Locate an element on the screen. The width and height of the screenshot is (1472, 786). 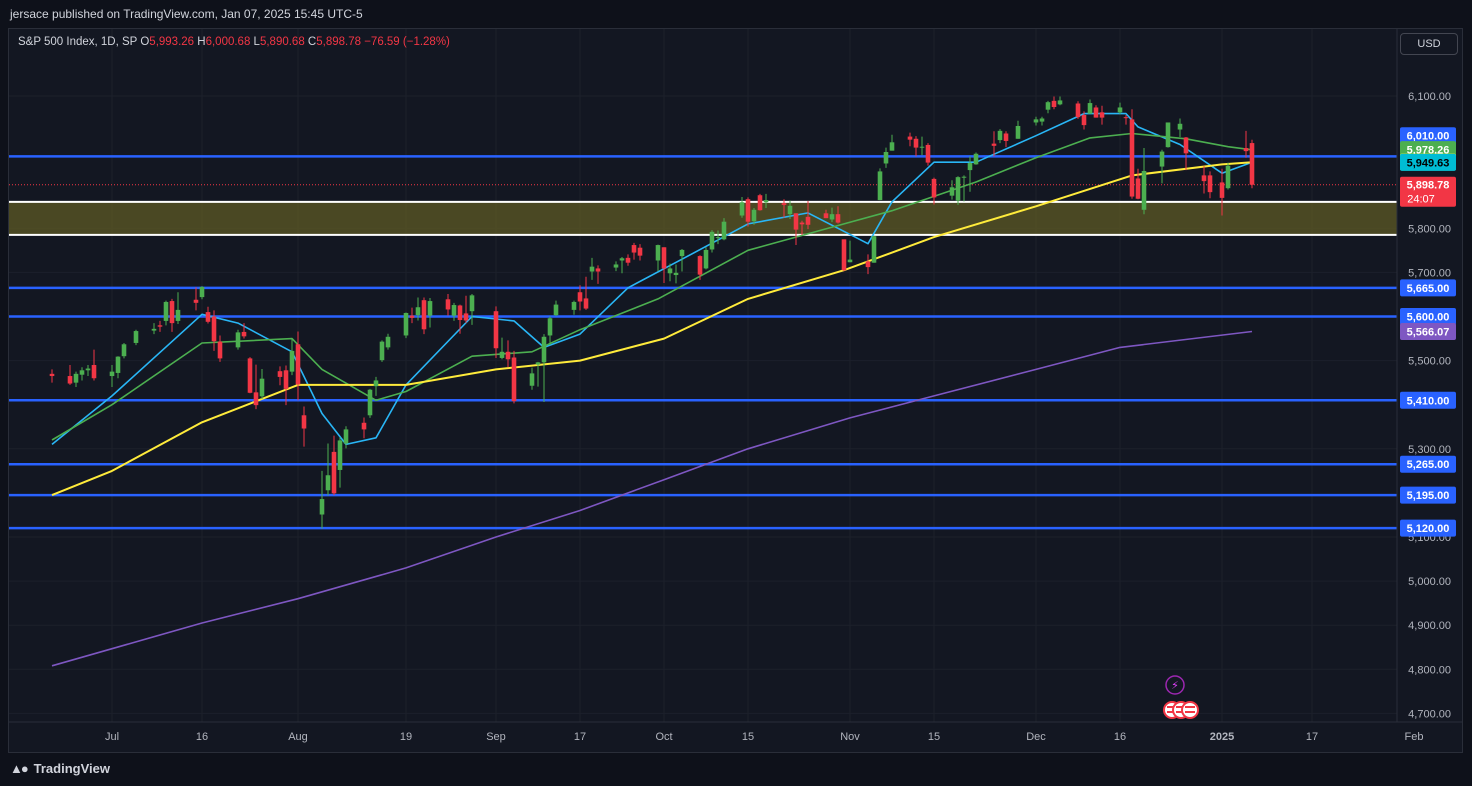
level-tag-extra-0-bg is located at coordinates (1428, 136).